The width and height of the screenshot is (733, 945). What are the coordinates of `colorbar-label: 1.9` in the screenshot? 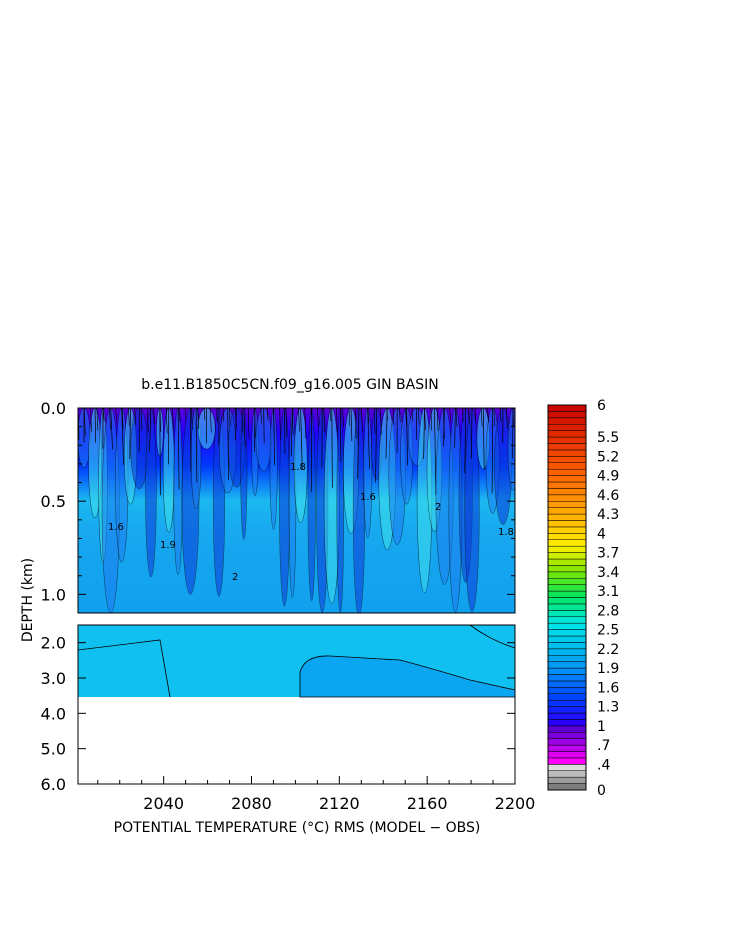 It's located at (608, 669).